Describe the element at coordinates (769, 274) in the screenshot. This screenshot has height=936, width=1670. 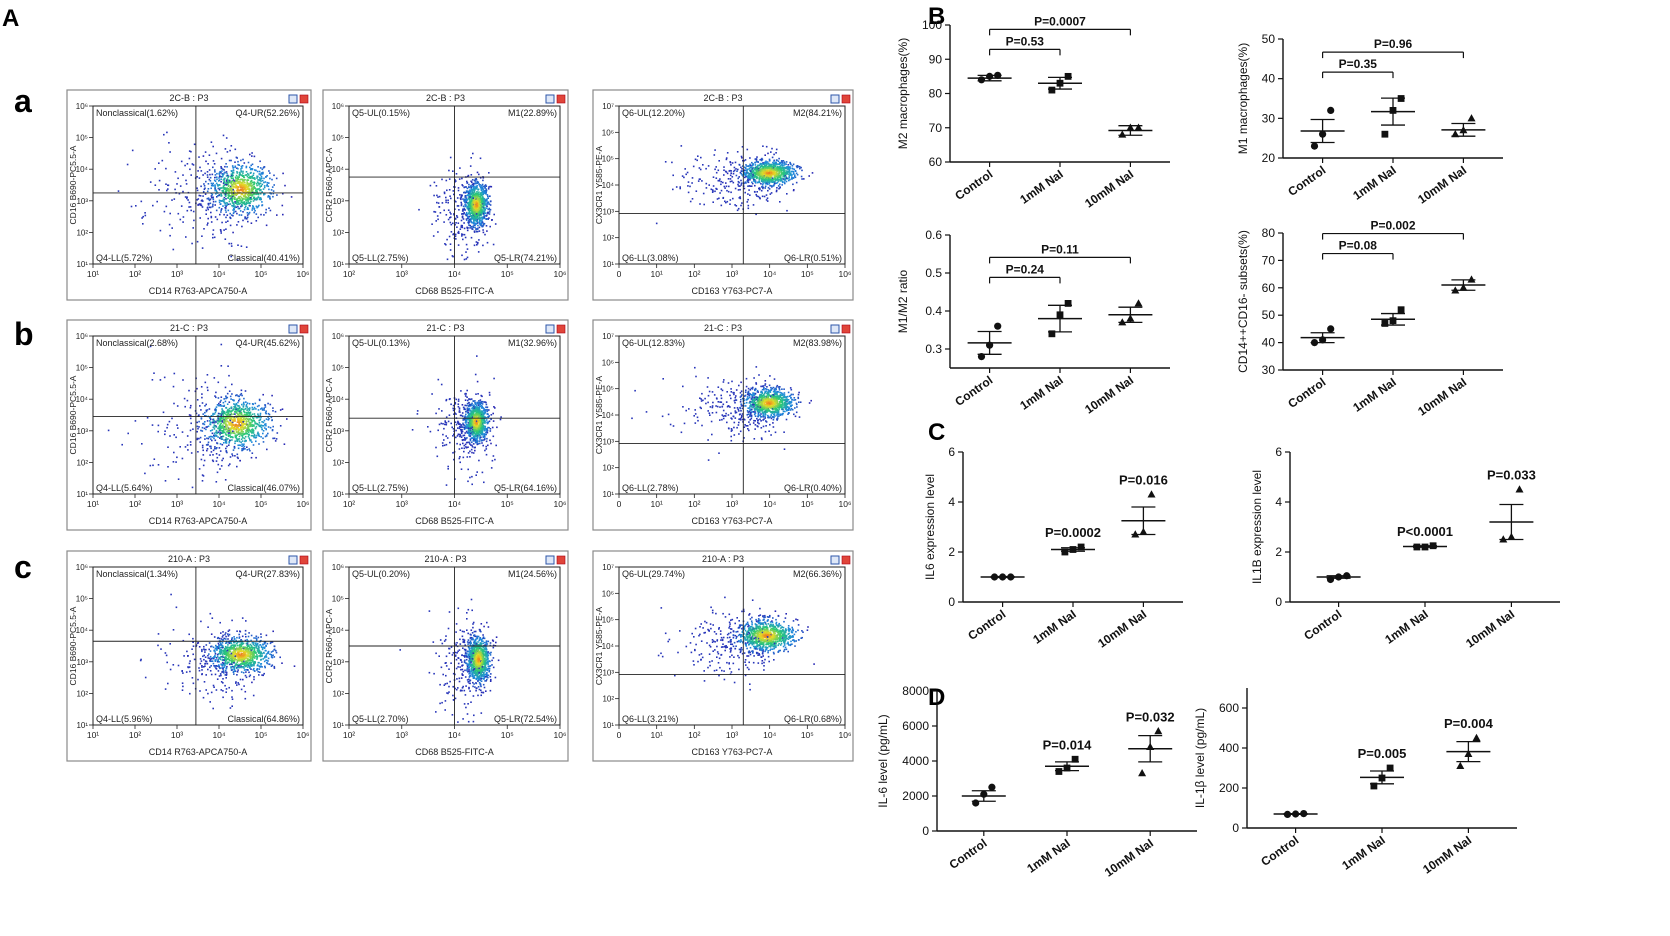
I see `x-tick-label: 10⁴` at that location.